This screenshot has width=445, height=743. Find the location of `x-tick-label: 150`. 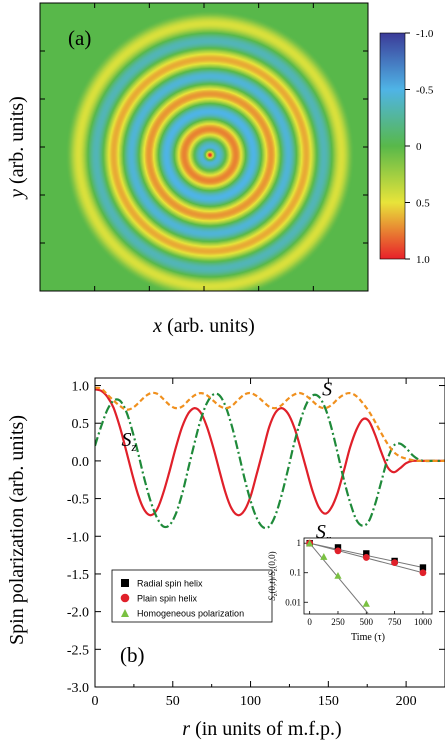

x-tick-label: 150 is located at coordinates (328, 701).